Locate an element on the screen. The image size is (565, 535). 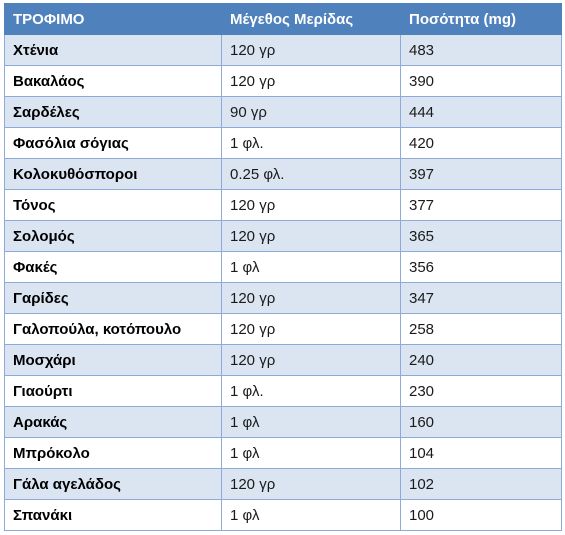
amount-cell: 240 is located at coordinates (481, 360).